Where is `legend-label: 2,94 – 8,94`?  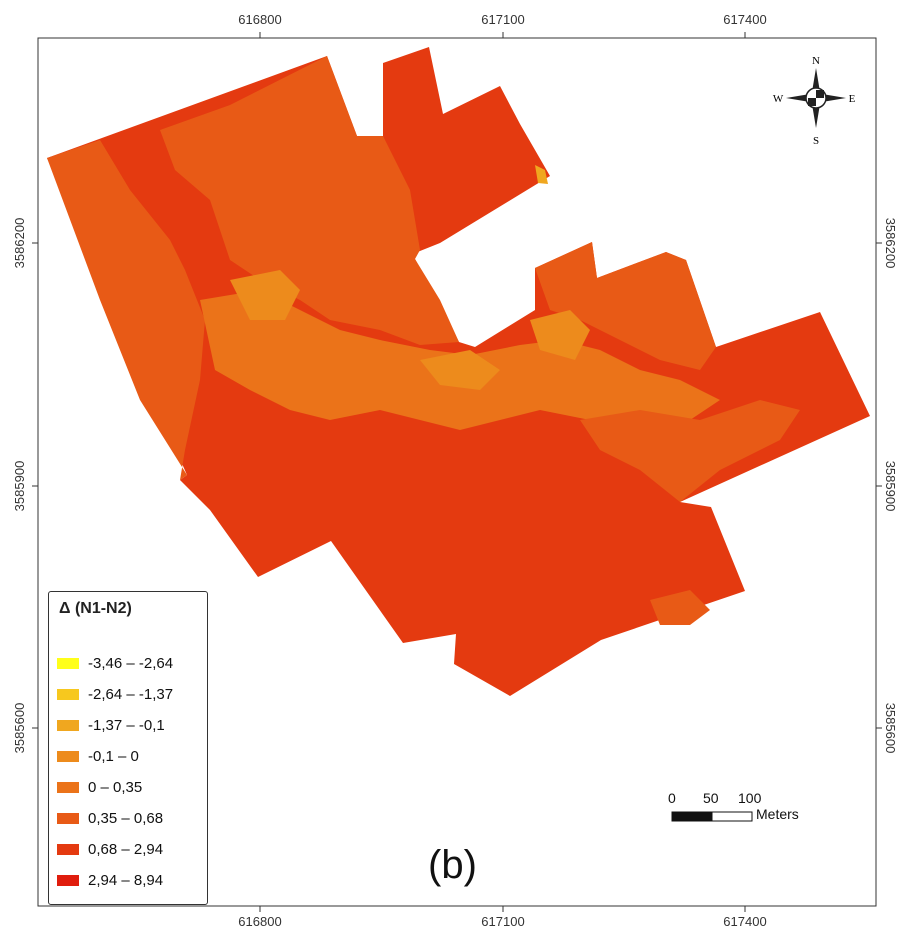 legend-label: 2,94 – 8,94 is located at coordinates (126, 880).